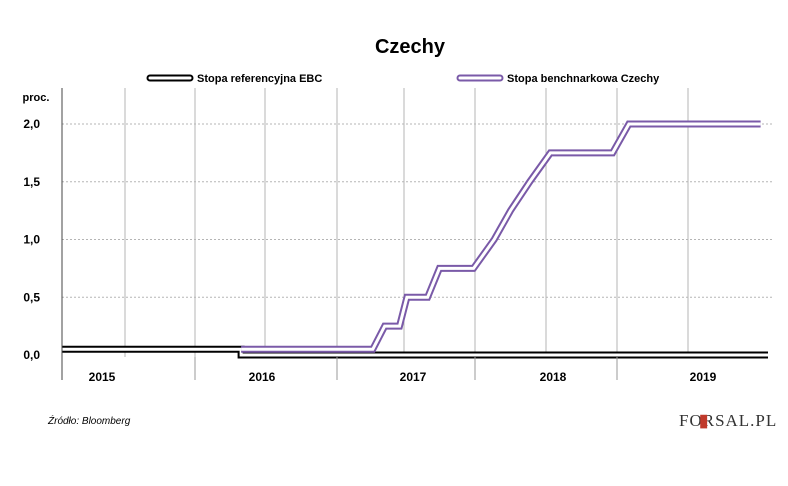  I want to click on legend-item-ebc: Stopa referencyjna EBC, so click(234, 79).